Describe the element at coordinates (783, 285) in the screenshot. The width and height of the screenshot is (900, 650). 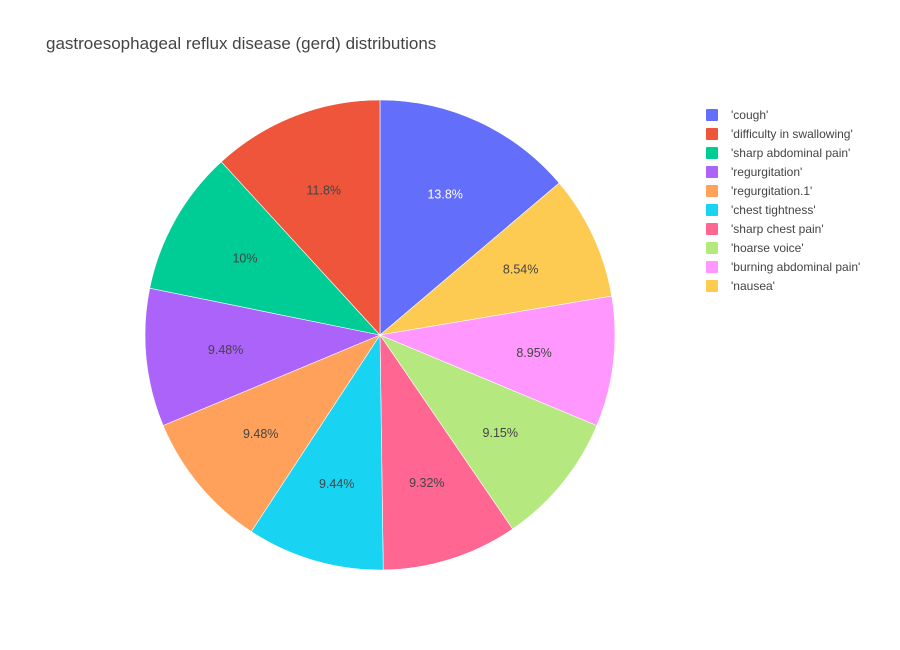
I see `legend-item-9: 'nausea'` at that location.